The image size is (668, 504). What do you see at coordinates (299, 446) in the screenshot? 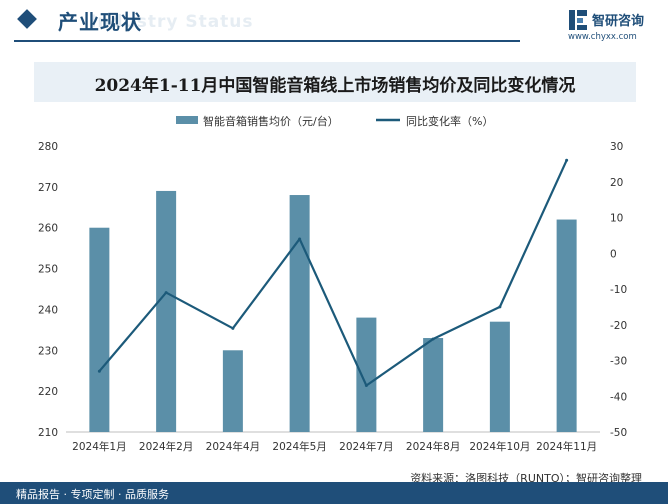
I see `x-tick-label: 2024年5月` at bounding box center [299, 446].